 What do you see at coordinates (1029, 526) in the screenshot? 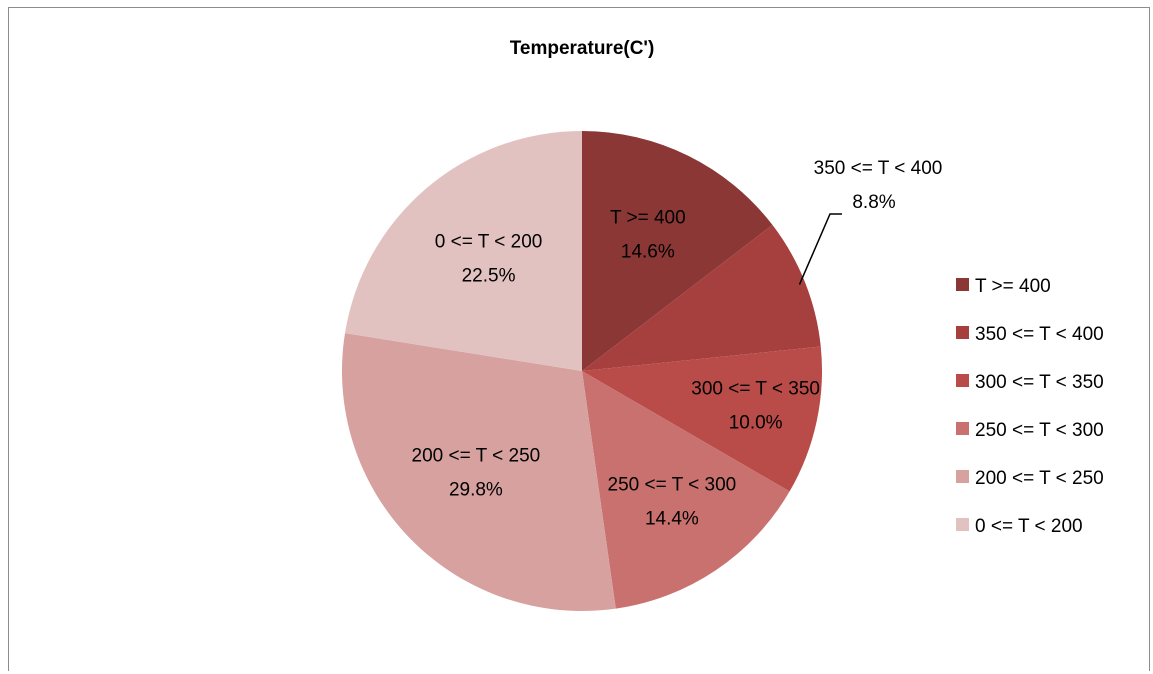
I see `legend-label-0-le-t-lt-200: 0 <= T < 200` at bounding box center [1029, 526].